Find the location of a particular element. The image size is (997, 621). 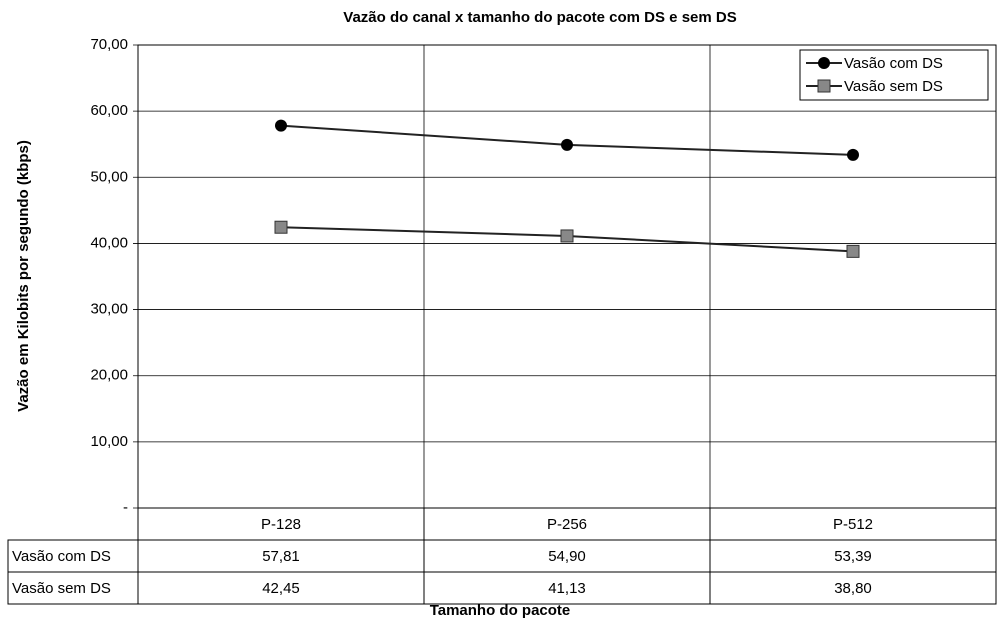

x-tick-label: P-128 is located at coordinates (281, 524).